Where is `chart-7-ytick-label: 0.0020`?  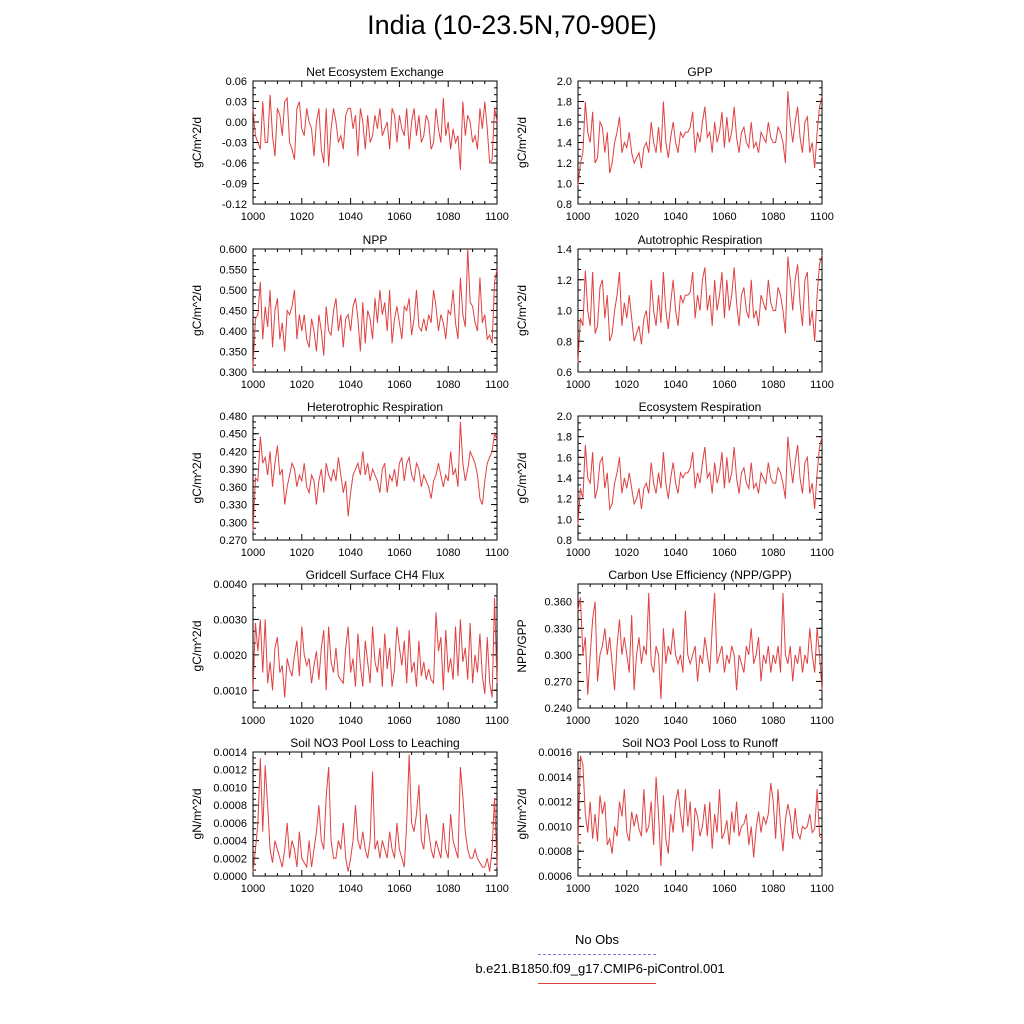 chart-7-ytick-label: 0.0020 is located at coordinates (230, 656).